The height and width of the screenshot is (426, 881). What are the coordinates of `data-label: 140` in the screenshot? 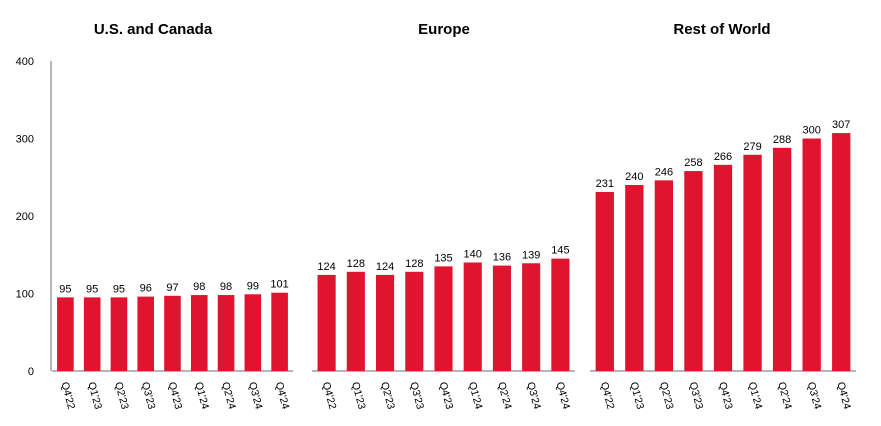 It's located at (473, 255).